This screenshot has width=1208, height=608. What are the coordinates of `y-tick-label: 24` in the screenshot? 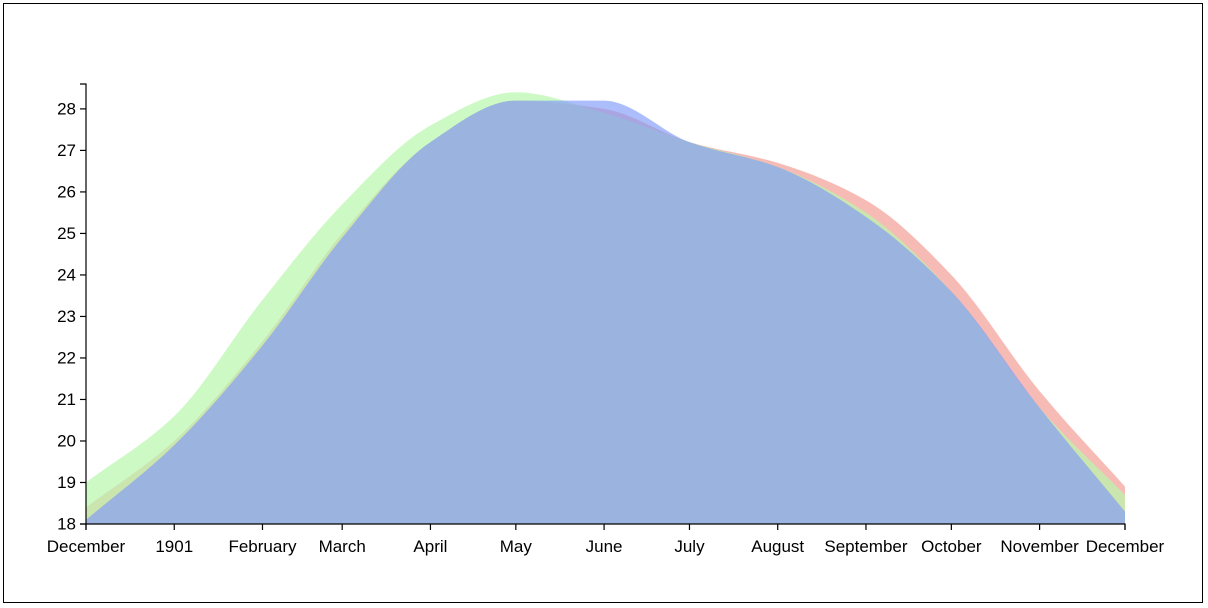 It's located at (66, 274).